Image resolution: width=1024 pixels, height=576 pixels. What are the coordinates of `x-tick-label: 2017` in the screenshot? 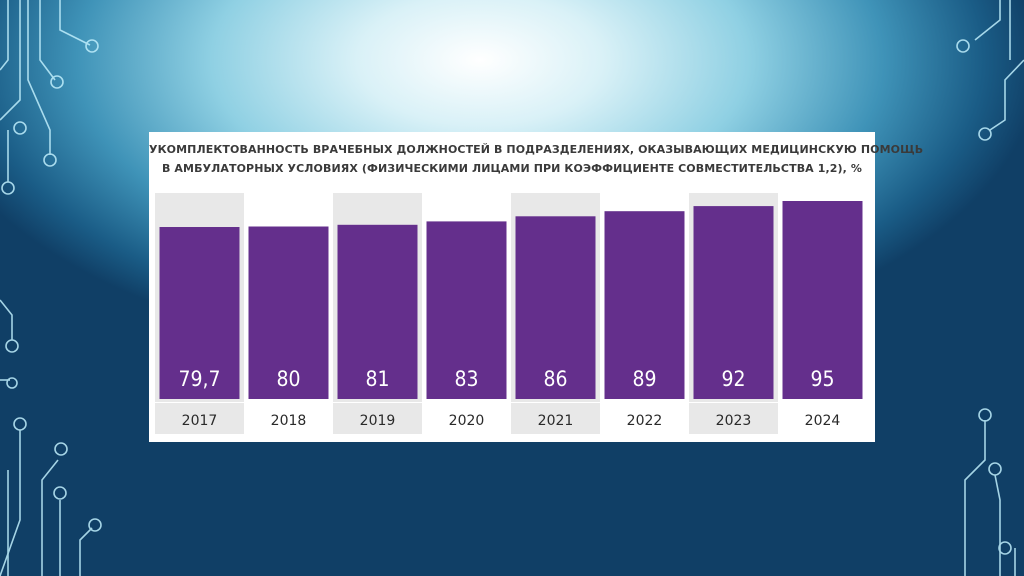 It's located at (200, 421).